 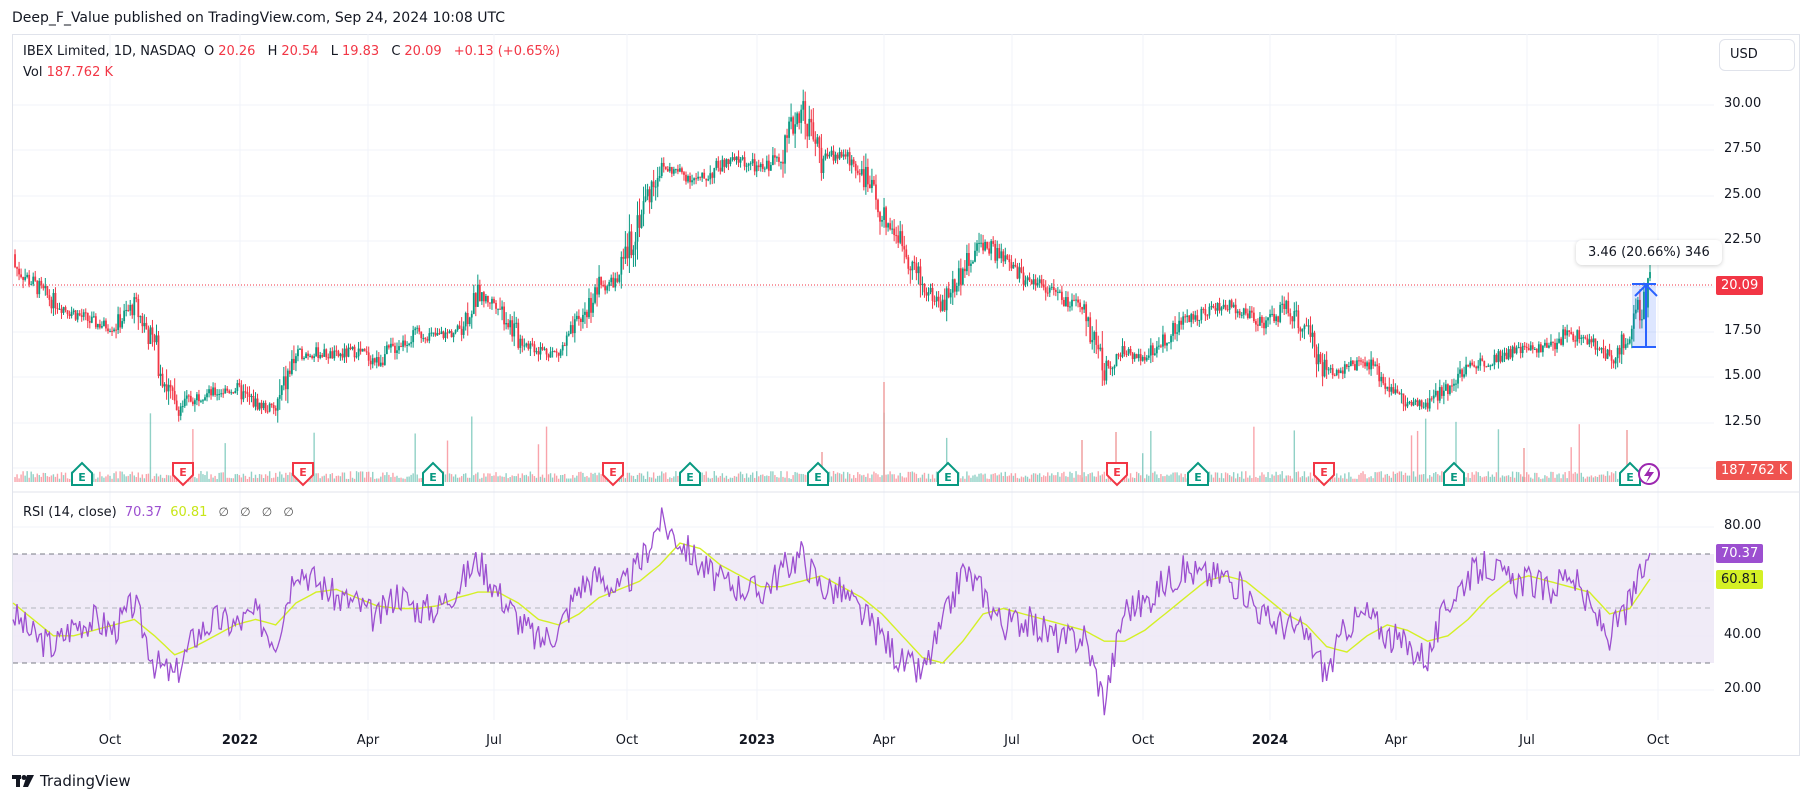 What do you see at coordinates (1743, 375) in the screenshot?
I see `price-tick: 15.00` at bounding box center [1743, 375].